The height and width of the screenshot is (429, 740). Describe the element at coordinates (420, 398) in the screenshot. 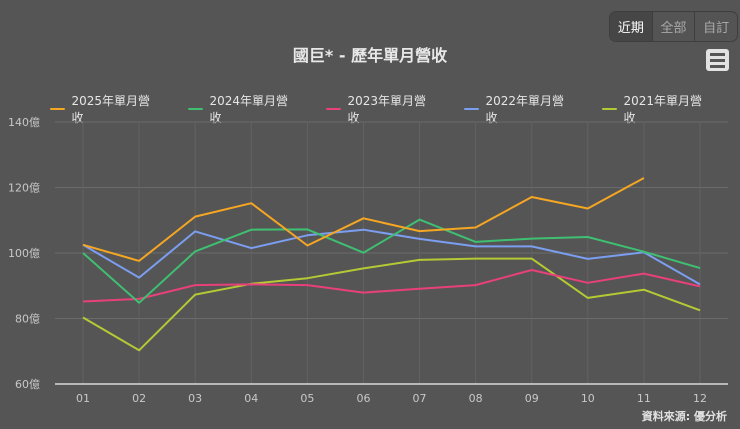

I see `x-tick-label: 07` at that location.